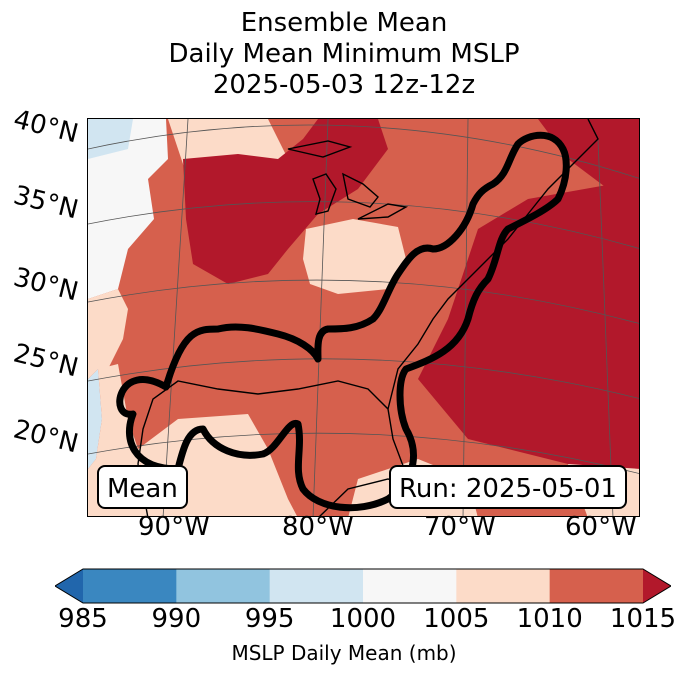 This screenshot has width=688, height=674. Describe the element at coordinates (344, 23) in the screenshot. I see `title-line-1: Ensemble Mean` at that location.